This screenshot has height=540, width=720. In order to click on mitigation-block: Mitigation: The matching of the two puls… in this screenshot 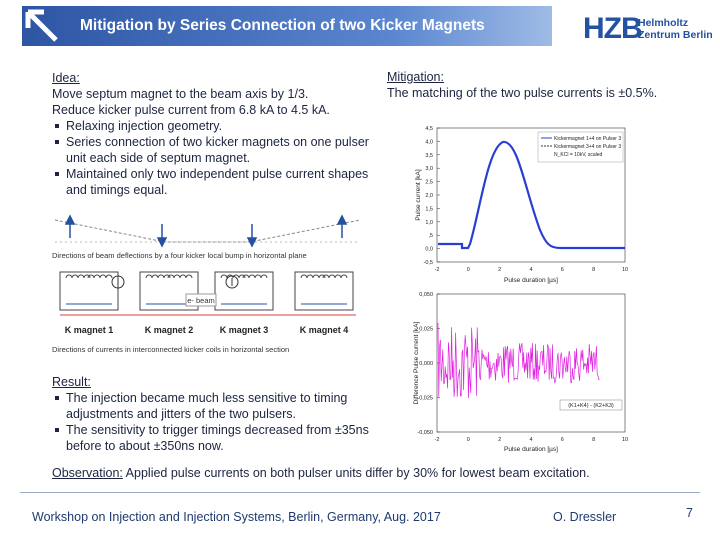, I will do `click(547, 85)`.